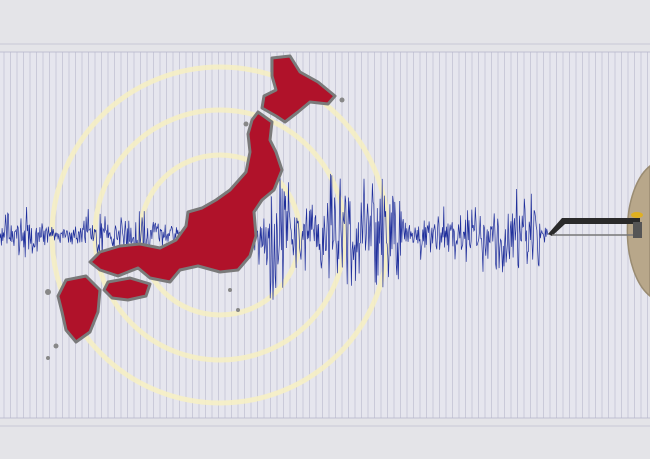 The image size is (650, 459). What do you see at coordinates (186, 197) in the screenshot?
I see `honshu` at bounding box center [186, 197].